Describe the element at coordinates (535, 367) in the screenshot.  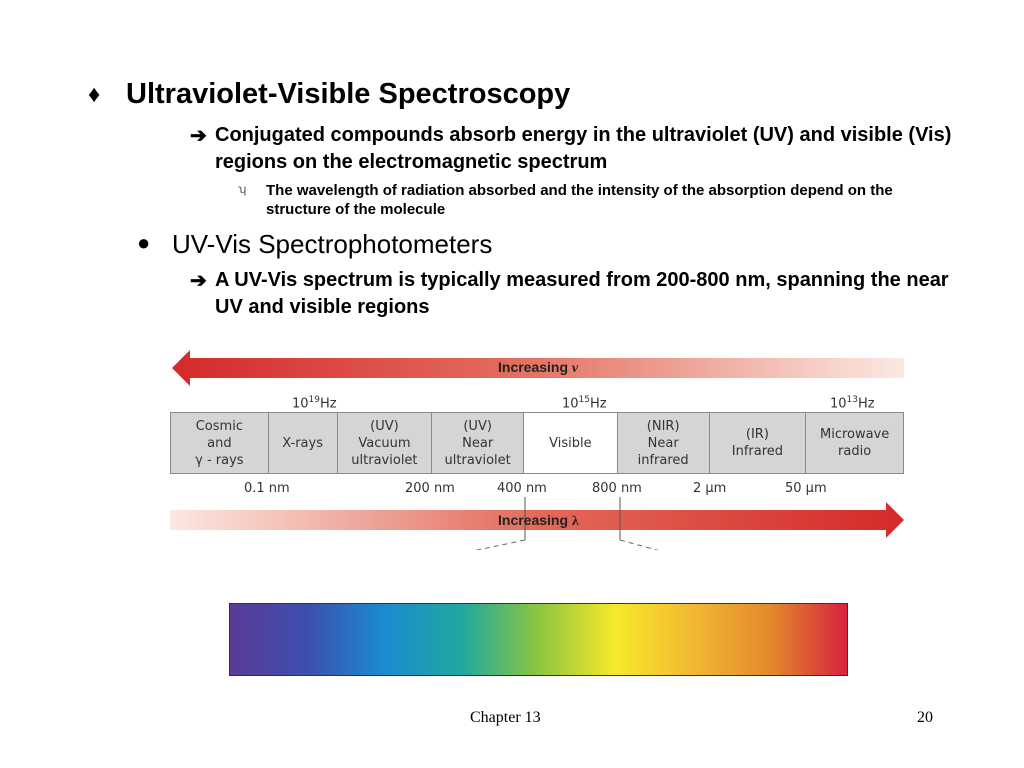
I see `top-arrow-text: Increasing` at that location.